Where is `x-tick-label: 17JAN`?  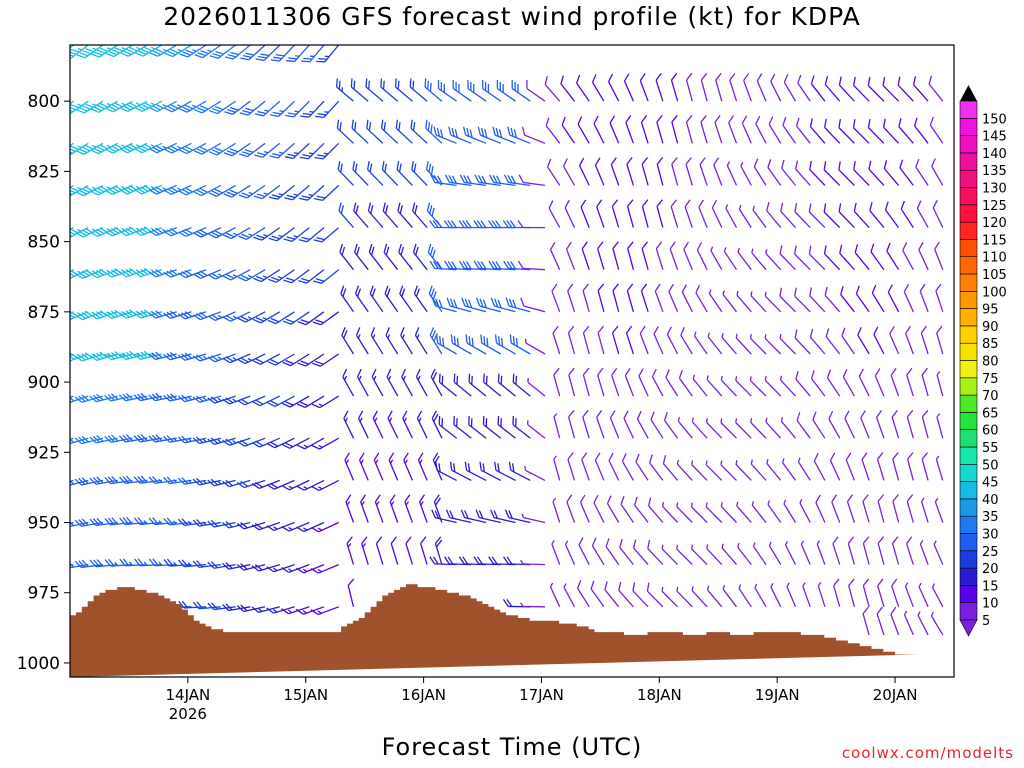 x-tick-label: 17JAN is located at coordinates (541, 695).